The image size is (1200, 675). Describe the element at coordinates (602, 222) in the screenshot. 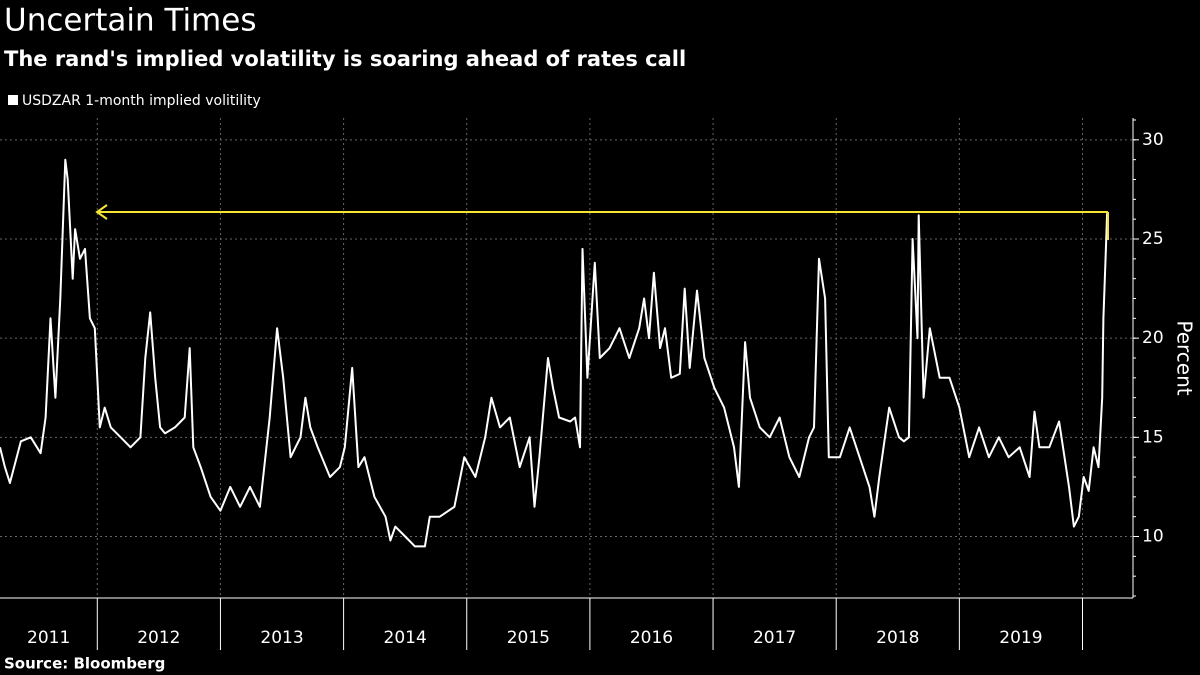

I see `annotation-arrow` at that location.